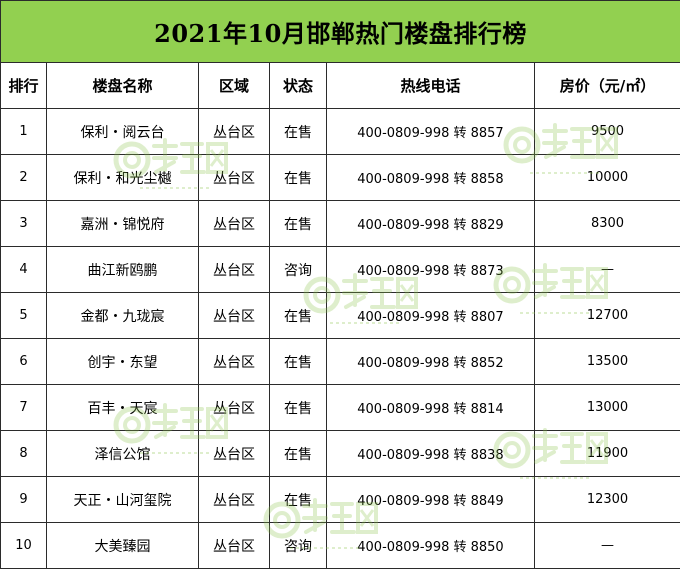 The width and height of the screenshot is (680, 569). What do you see at coordinates (24, 454) in the screenshot?
I see `cell-rank: 8` at bounding box center [24, 454].